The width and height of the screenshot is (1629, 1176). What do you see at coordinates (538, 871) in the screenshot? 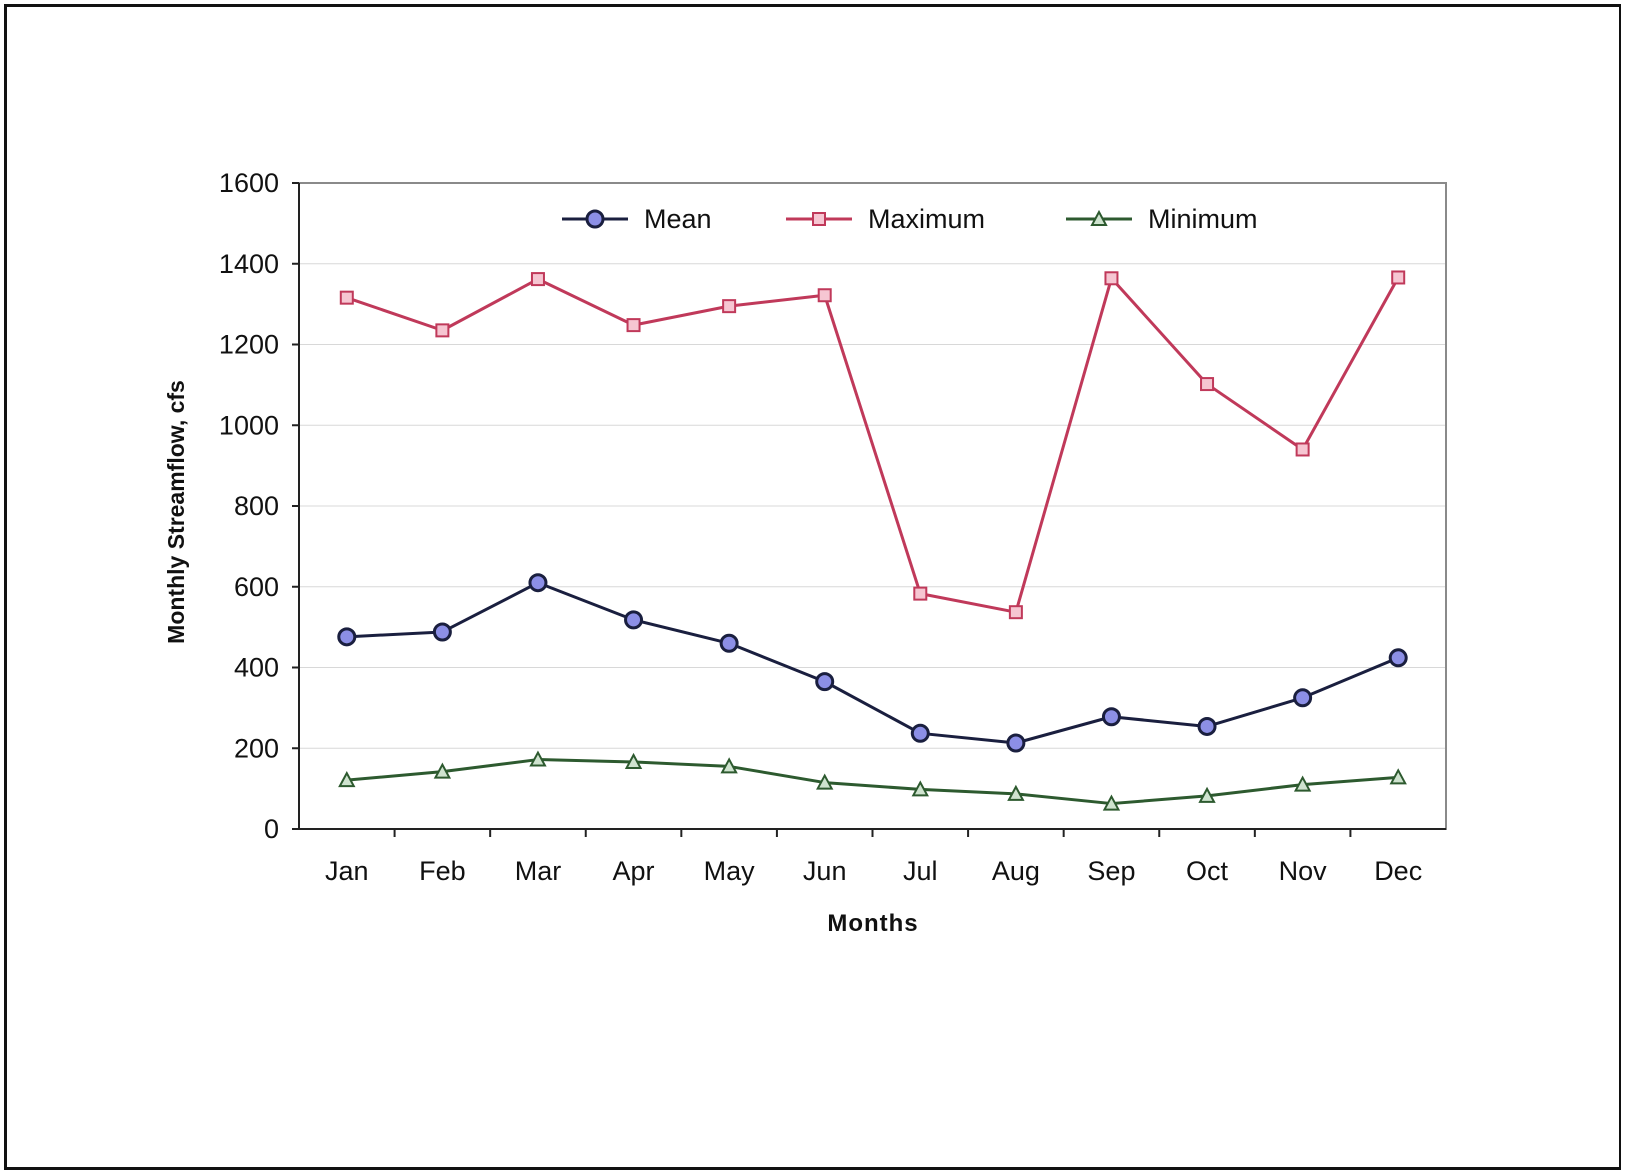
I see `x-tick-label: Mar` at bounding box center [538, 871].